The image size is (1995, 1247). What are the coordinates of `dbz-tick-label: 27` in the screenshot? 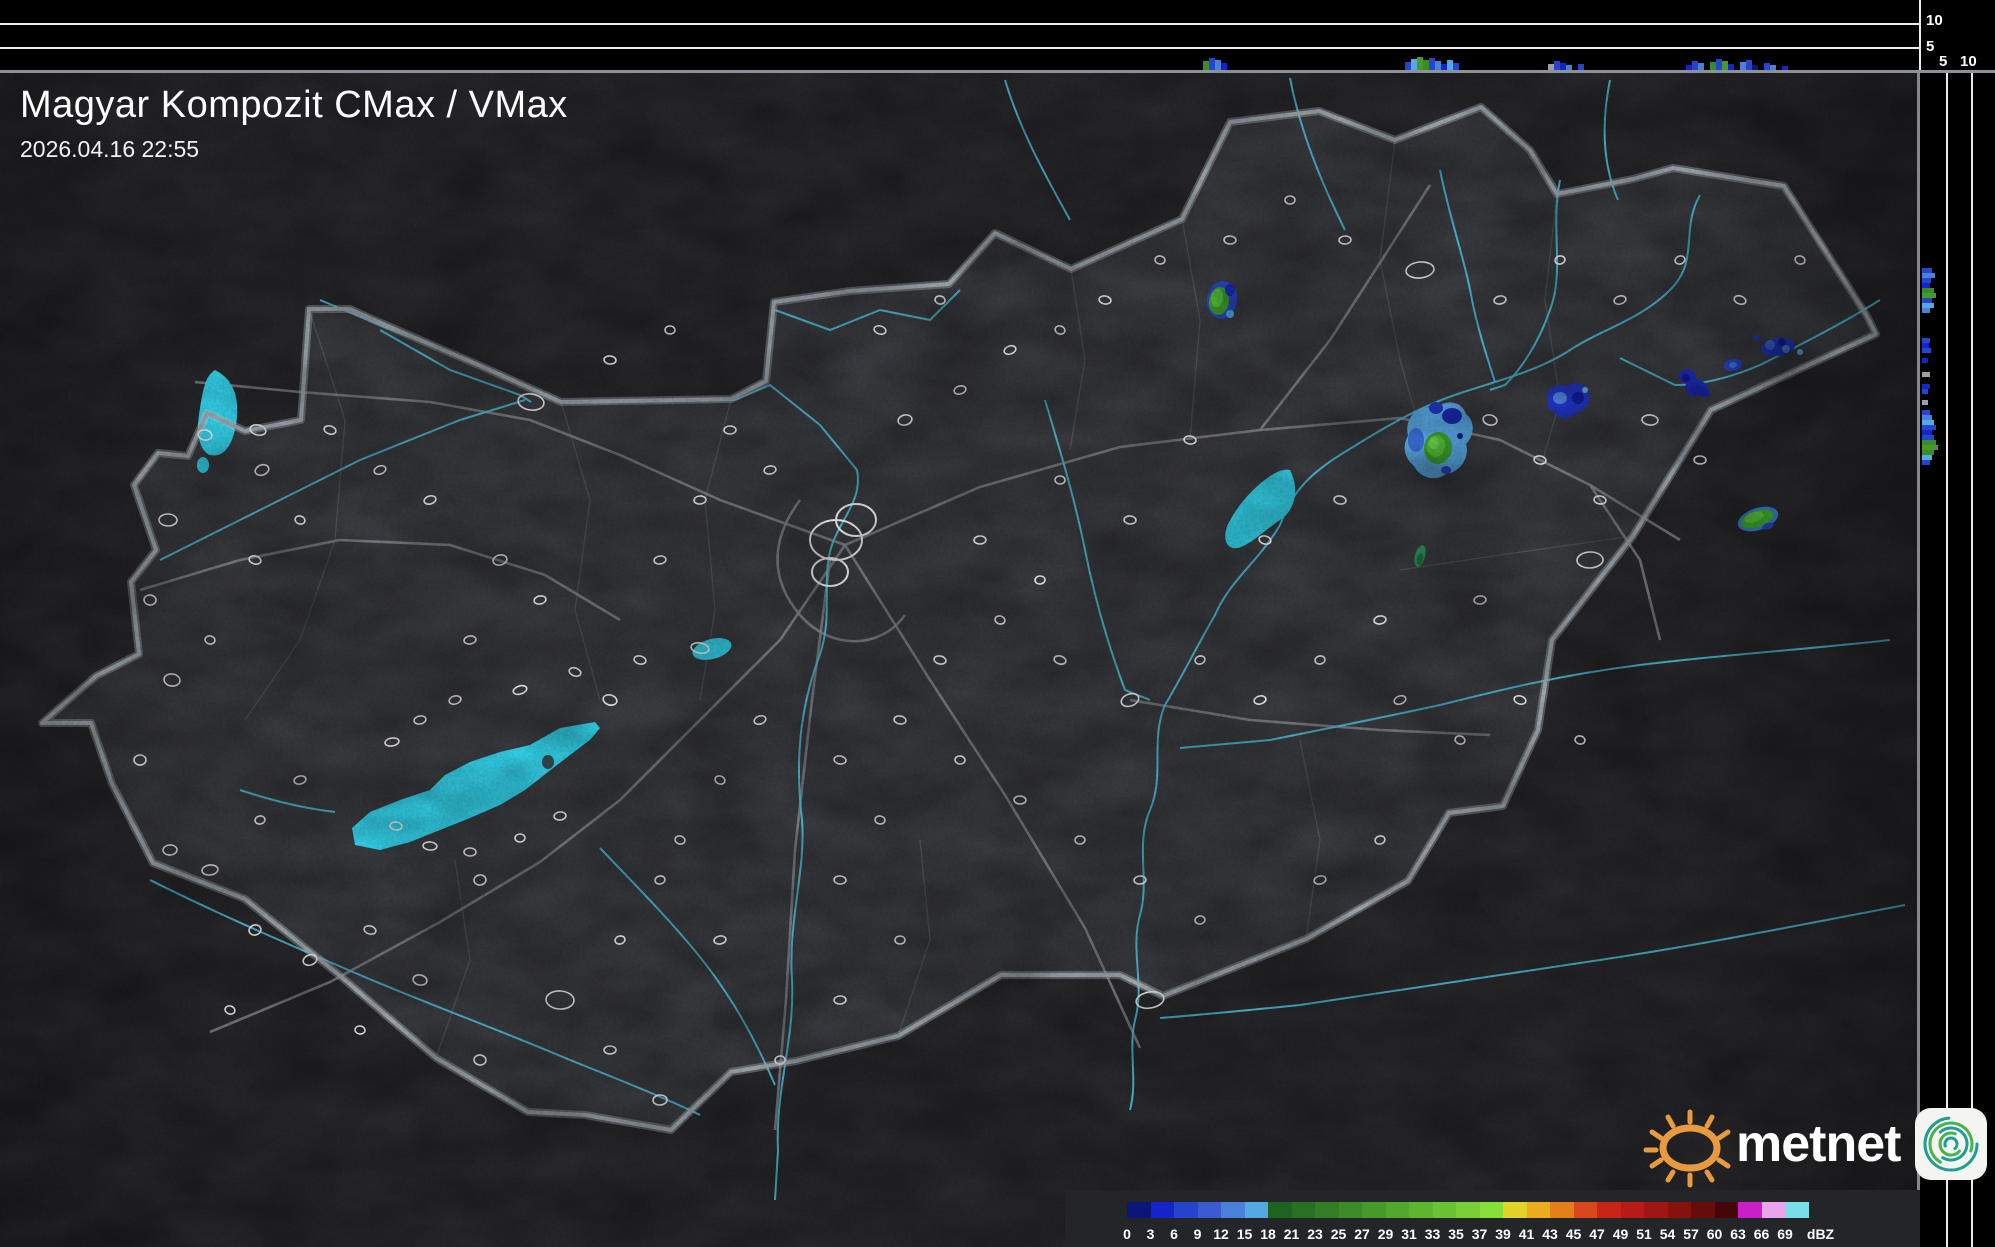 It's located at (1362, 1234).